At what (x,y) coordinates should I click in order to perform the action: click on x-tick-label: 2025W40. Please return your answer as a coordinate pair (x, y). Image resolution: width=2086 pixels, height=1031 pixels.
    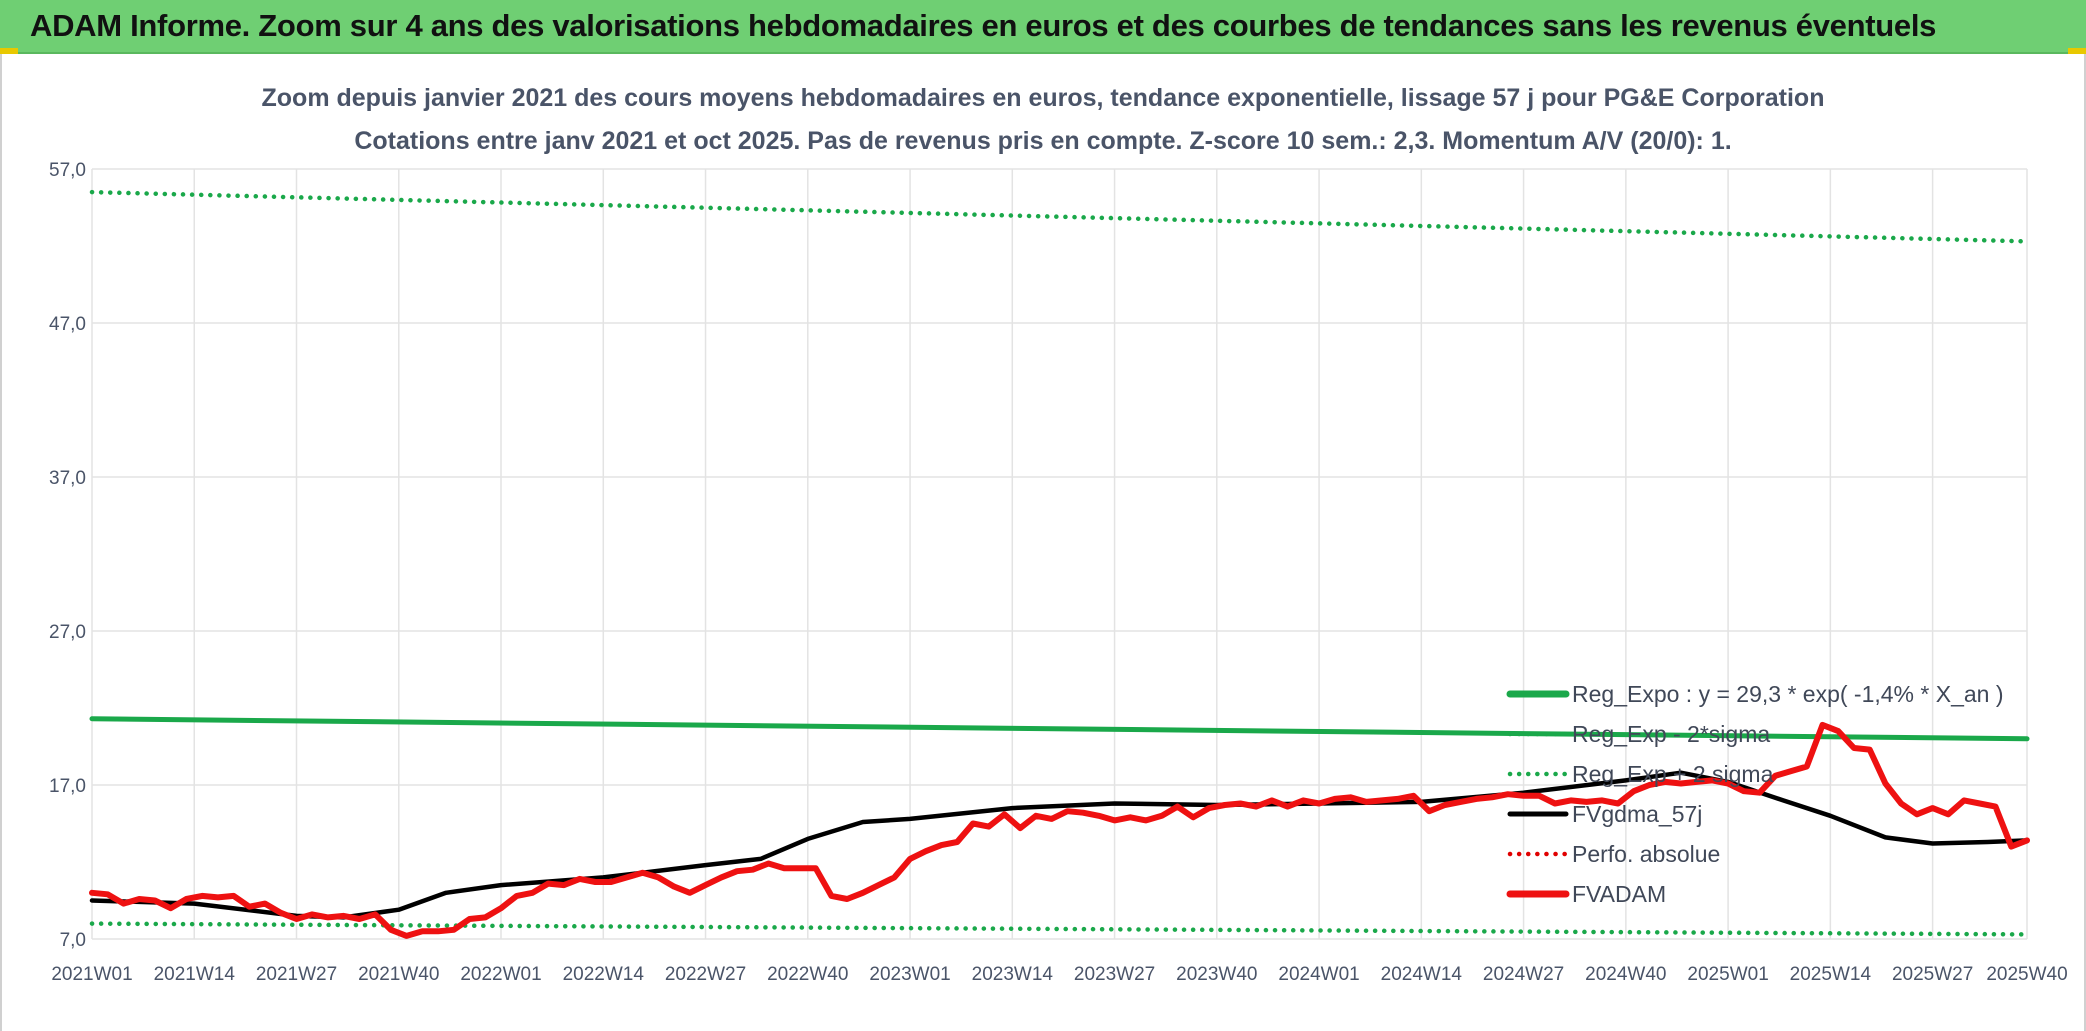
    Looking at the image, I should click on (2026, 974).